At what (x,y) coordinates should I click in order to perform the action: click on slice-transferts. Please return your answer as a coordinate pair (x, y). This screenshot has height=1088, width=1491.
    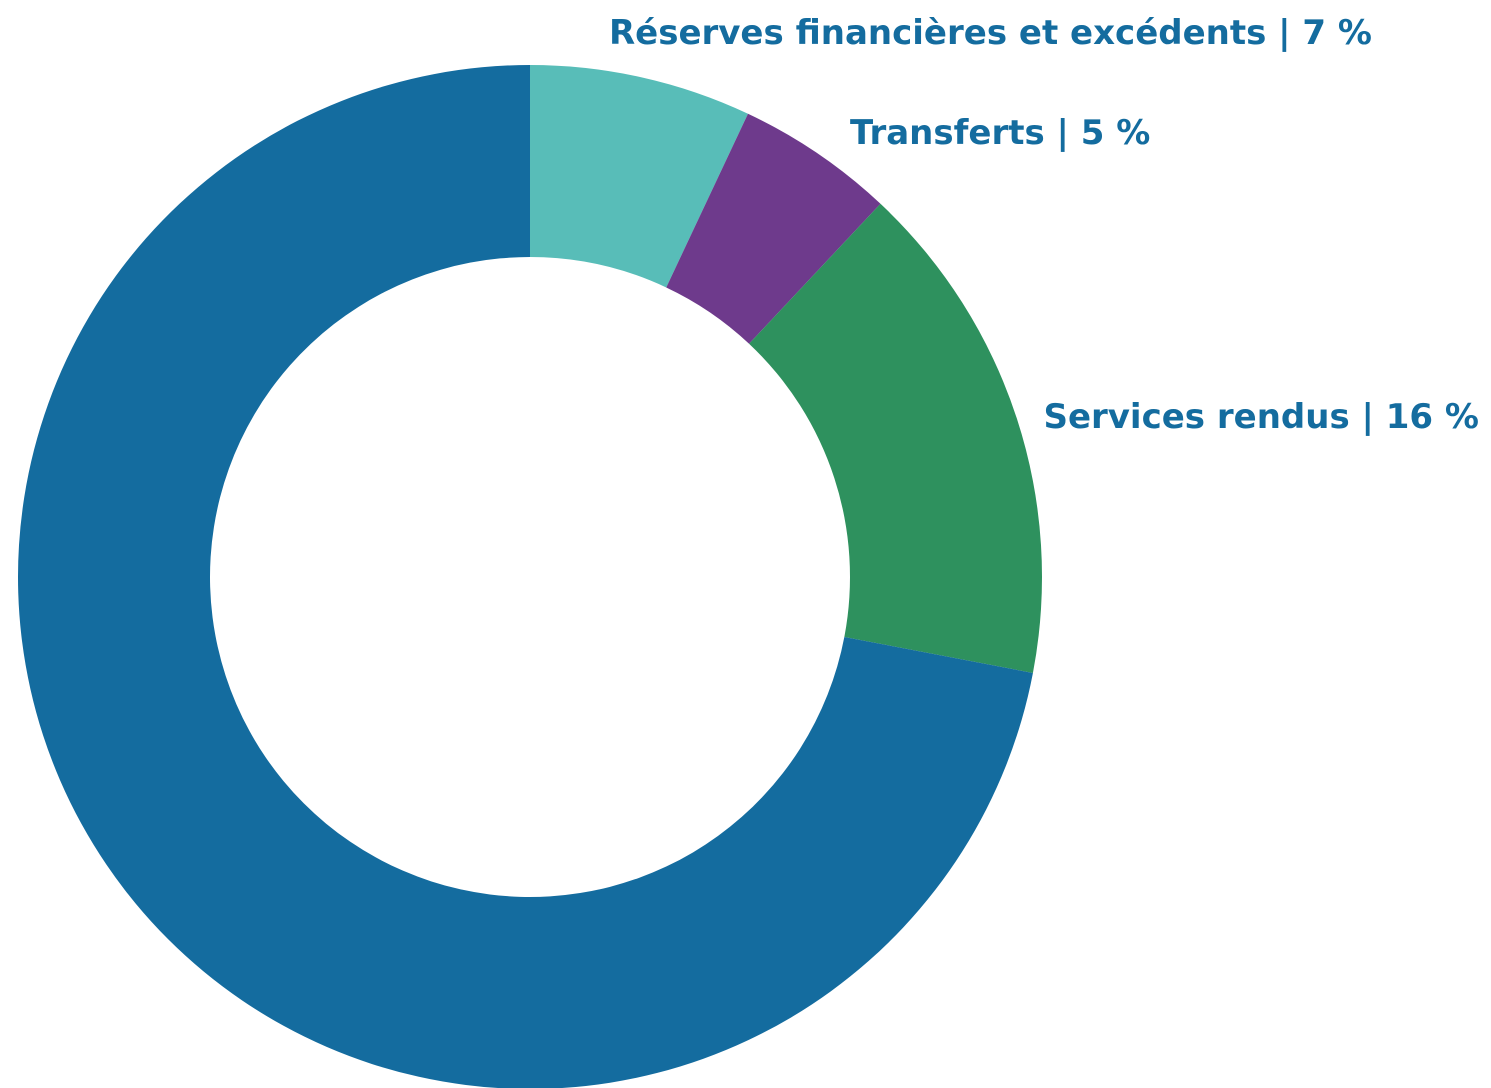
    Looking at the image, I should click on (773, 228).